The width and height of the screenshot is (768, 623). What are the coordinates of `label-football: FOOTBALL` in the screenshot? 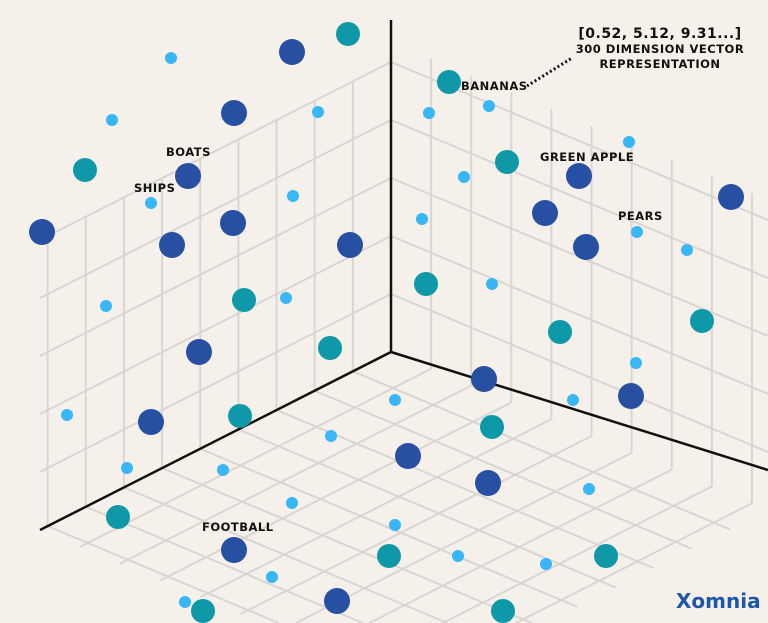 It's located at (238, 527).